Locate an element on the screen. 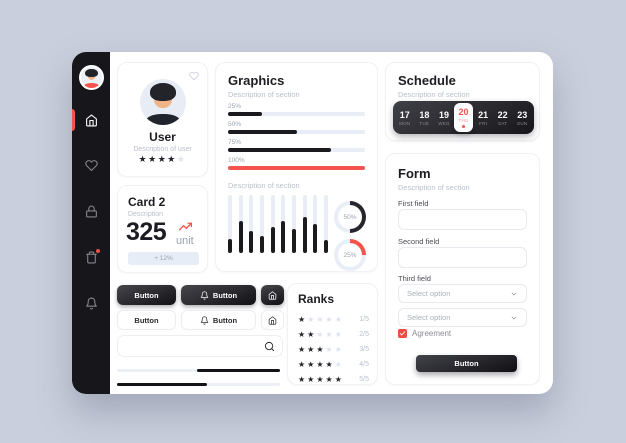 The image size is (626, 443). progress-label: 100% is located at coordinates (236, 160).